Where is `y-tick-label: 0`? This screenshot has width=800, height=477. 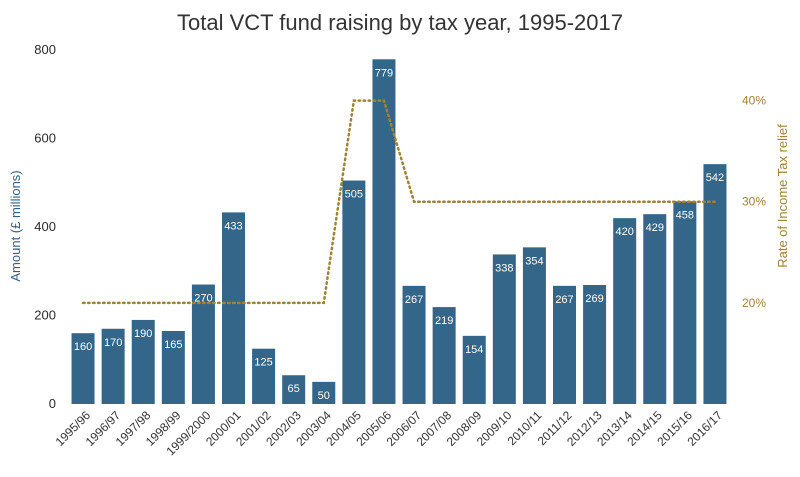
y-tick-label: 0 is located at coordinates (52, 403).